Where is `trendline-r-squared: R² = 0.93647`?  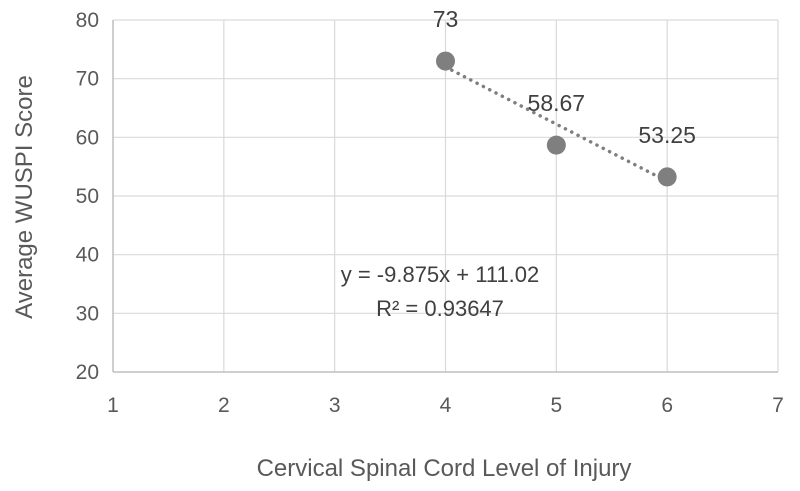
trendline-r-squared: R² = 0.93647 is located at coordinates (440, 308).